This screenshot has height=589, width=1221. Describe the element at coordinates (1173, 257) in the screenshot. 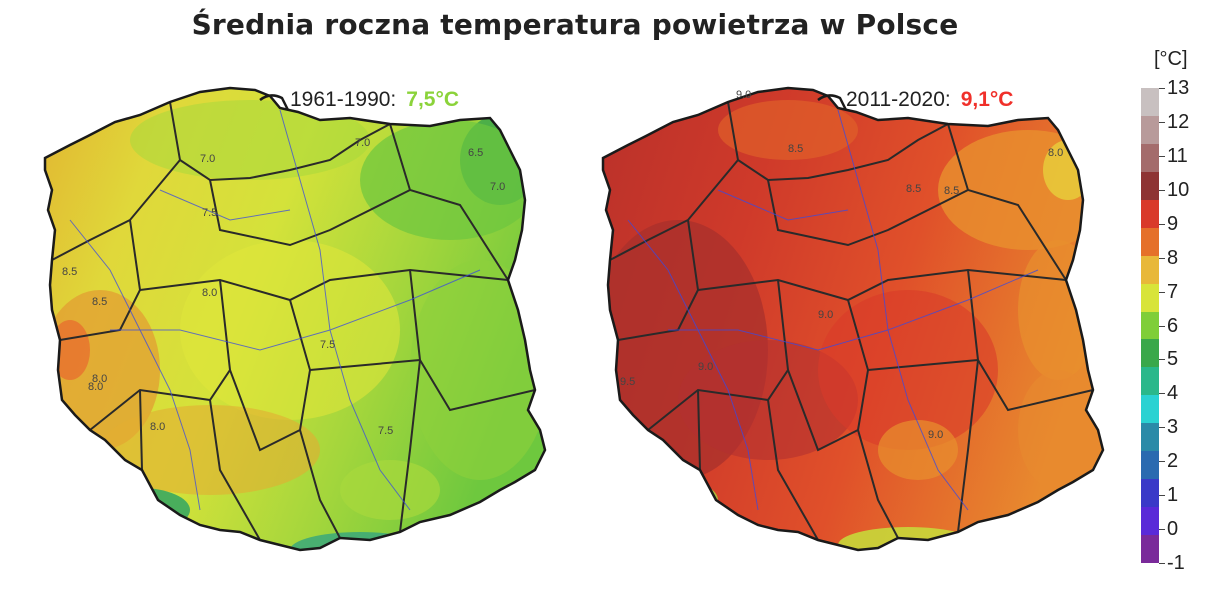

I see `legend-tick-label: 8` at that location.